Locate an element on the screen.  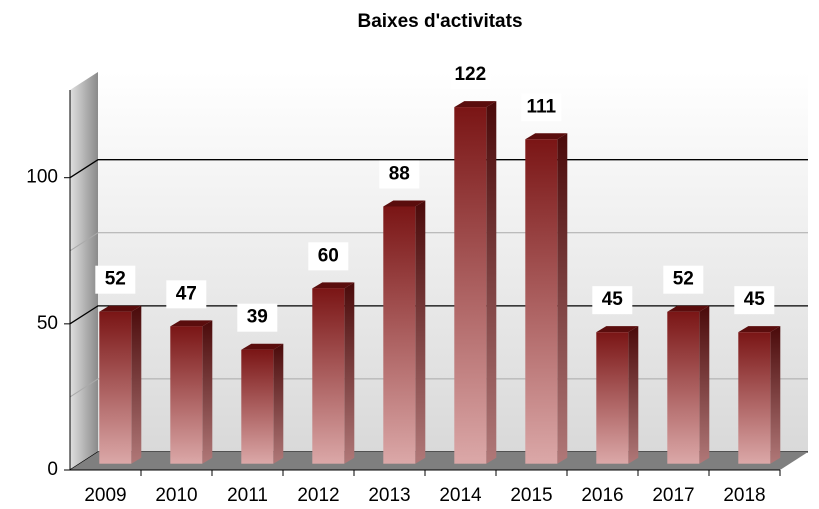
x-tick-label: 2018 is located at coordinates (744, 495).